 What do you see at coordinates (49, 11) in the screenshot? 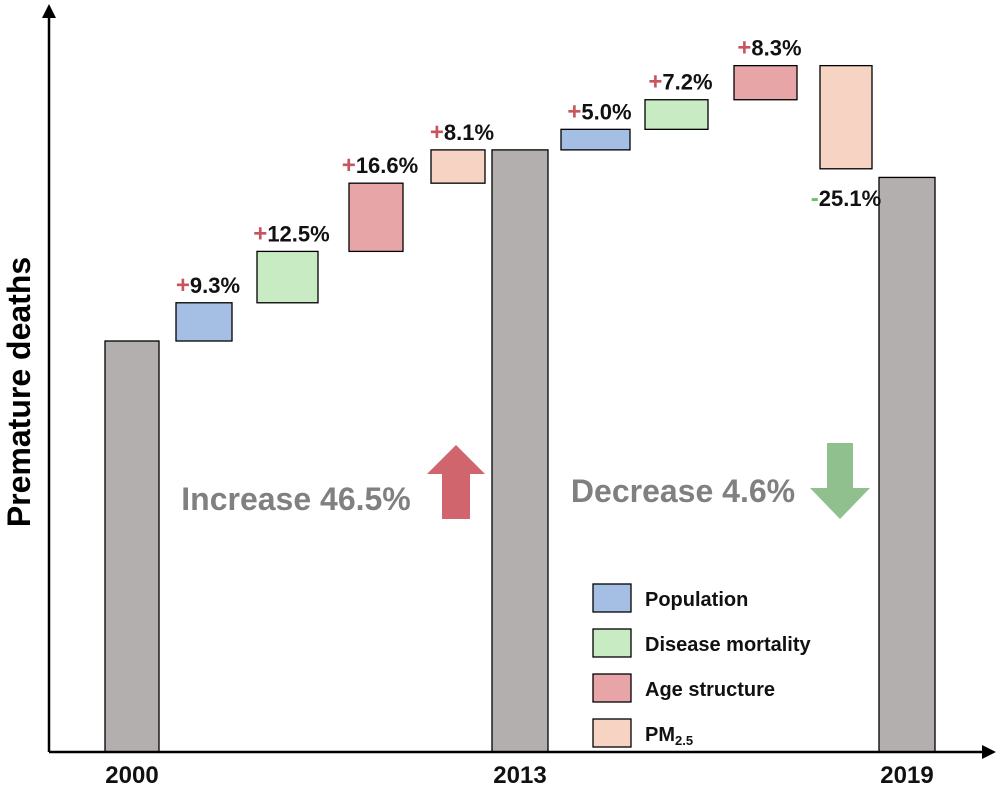
I see `y-axis-arrow` at bounding box center [49, 11].